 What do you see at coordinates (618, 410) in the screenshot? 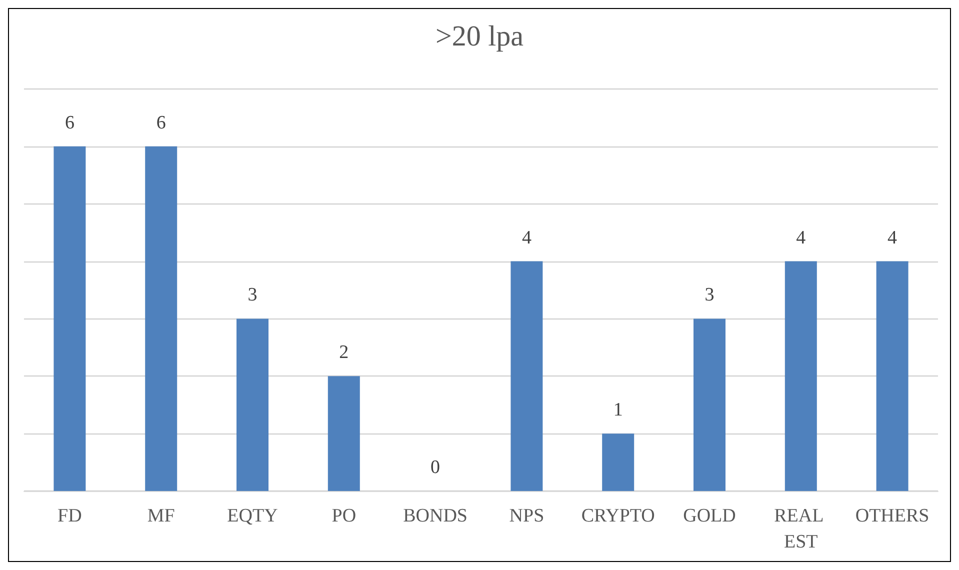
I see `data-label: 1` at bounding box center [618, 410].